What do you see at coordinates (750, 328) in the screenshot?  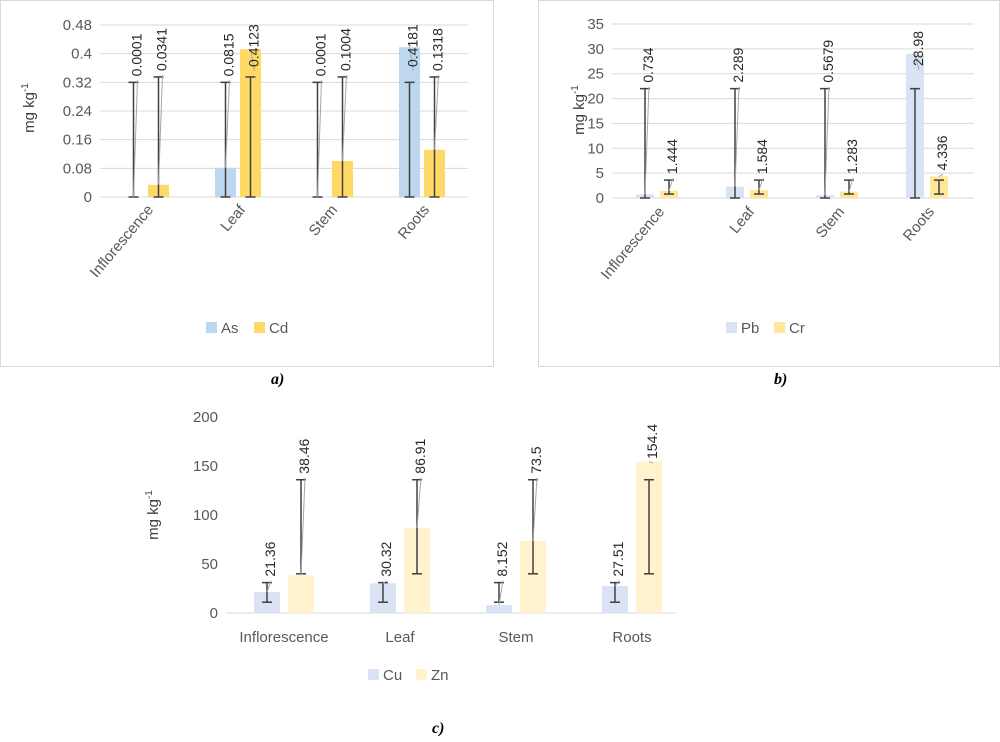 I see `legend-label-Pb: Pb` at bounding box center [750, 328].